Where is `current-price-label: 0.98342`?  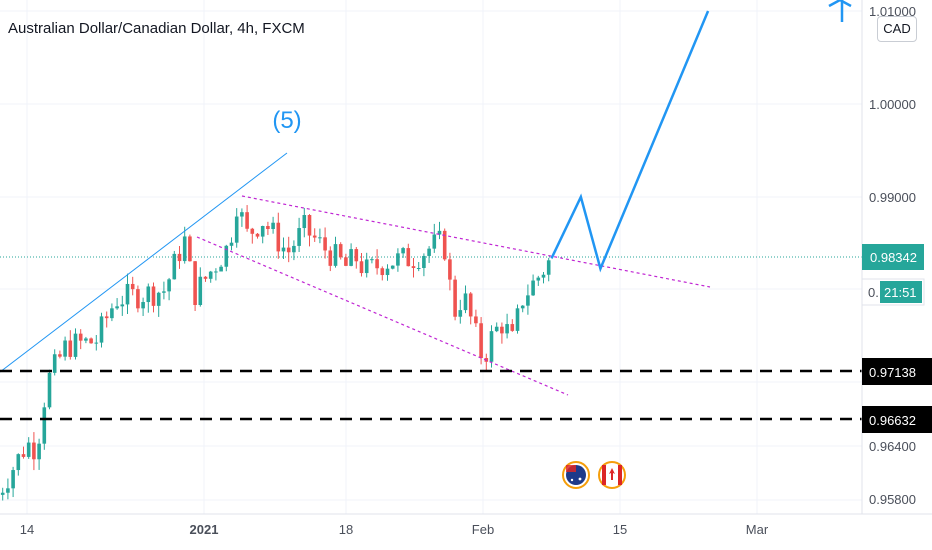 current-price-label: 0.98342 is located at coordinates (893, 257).